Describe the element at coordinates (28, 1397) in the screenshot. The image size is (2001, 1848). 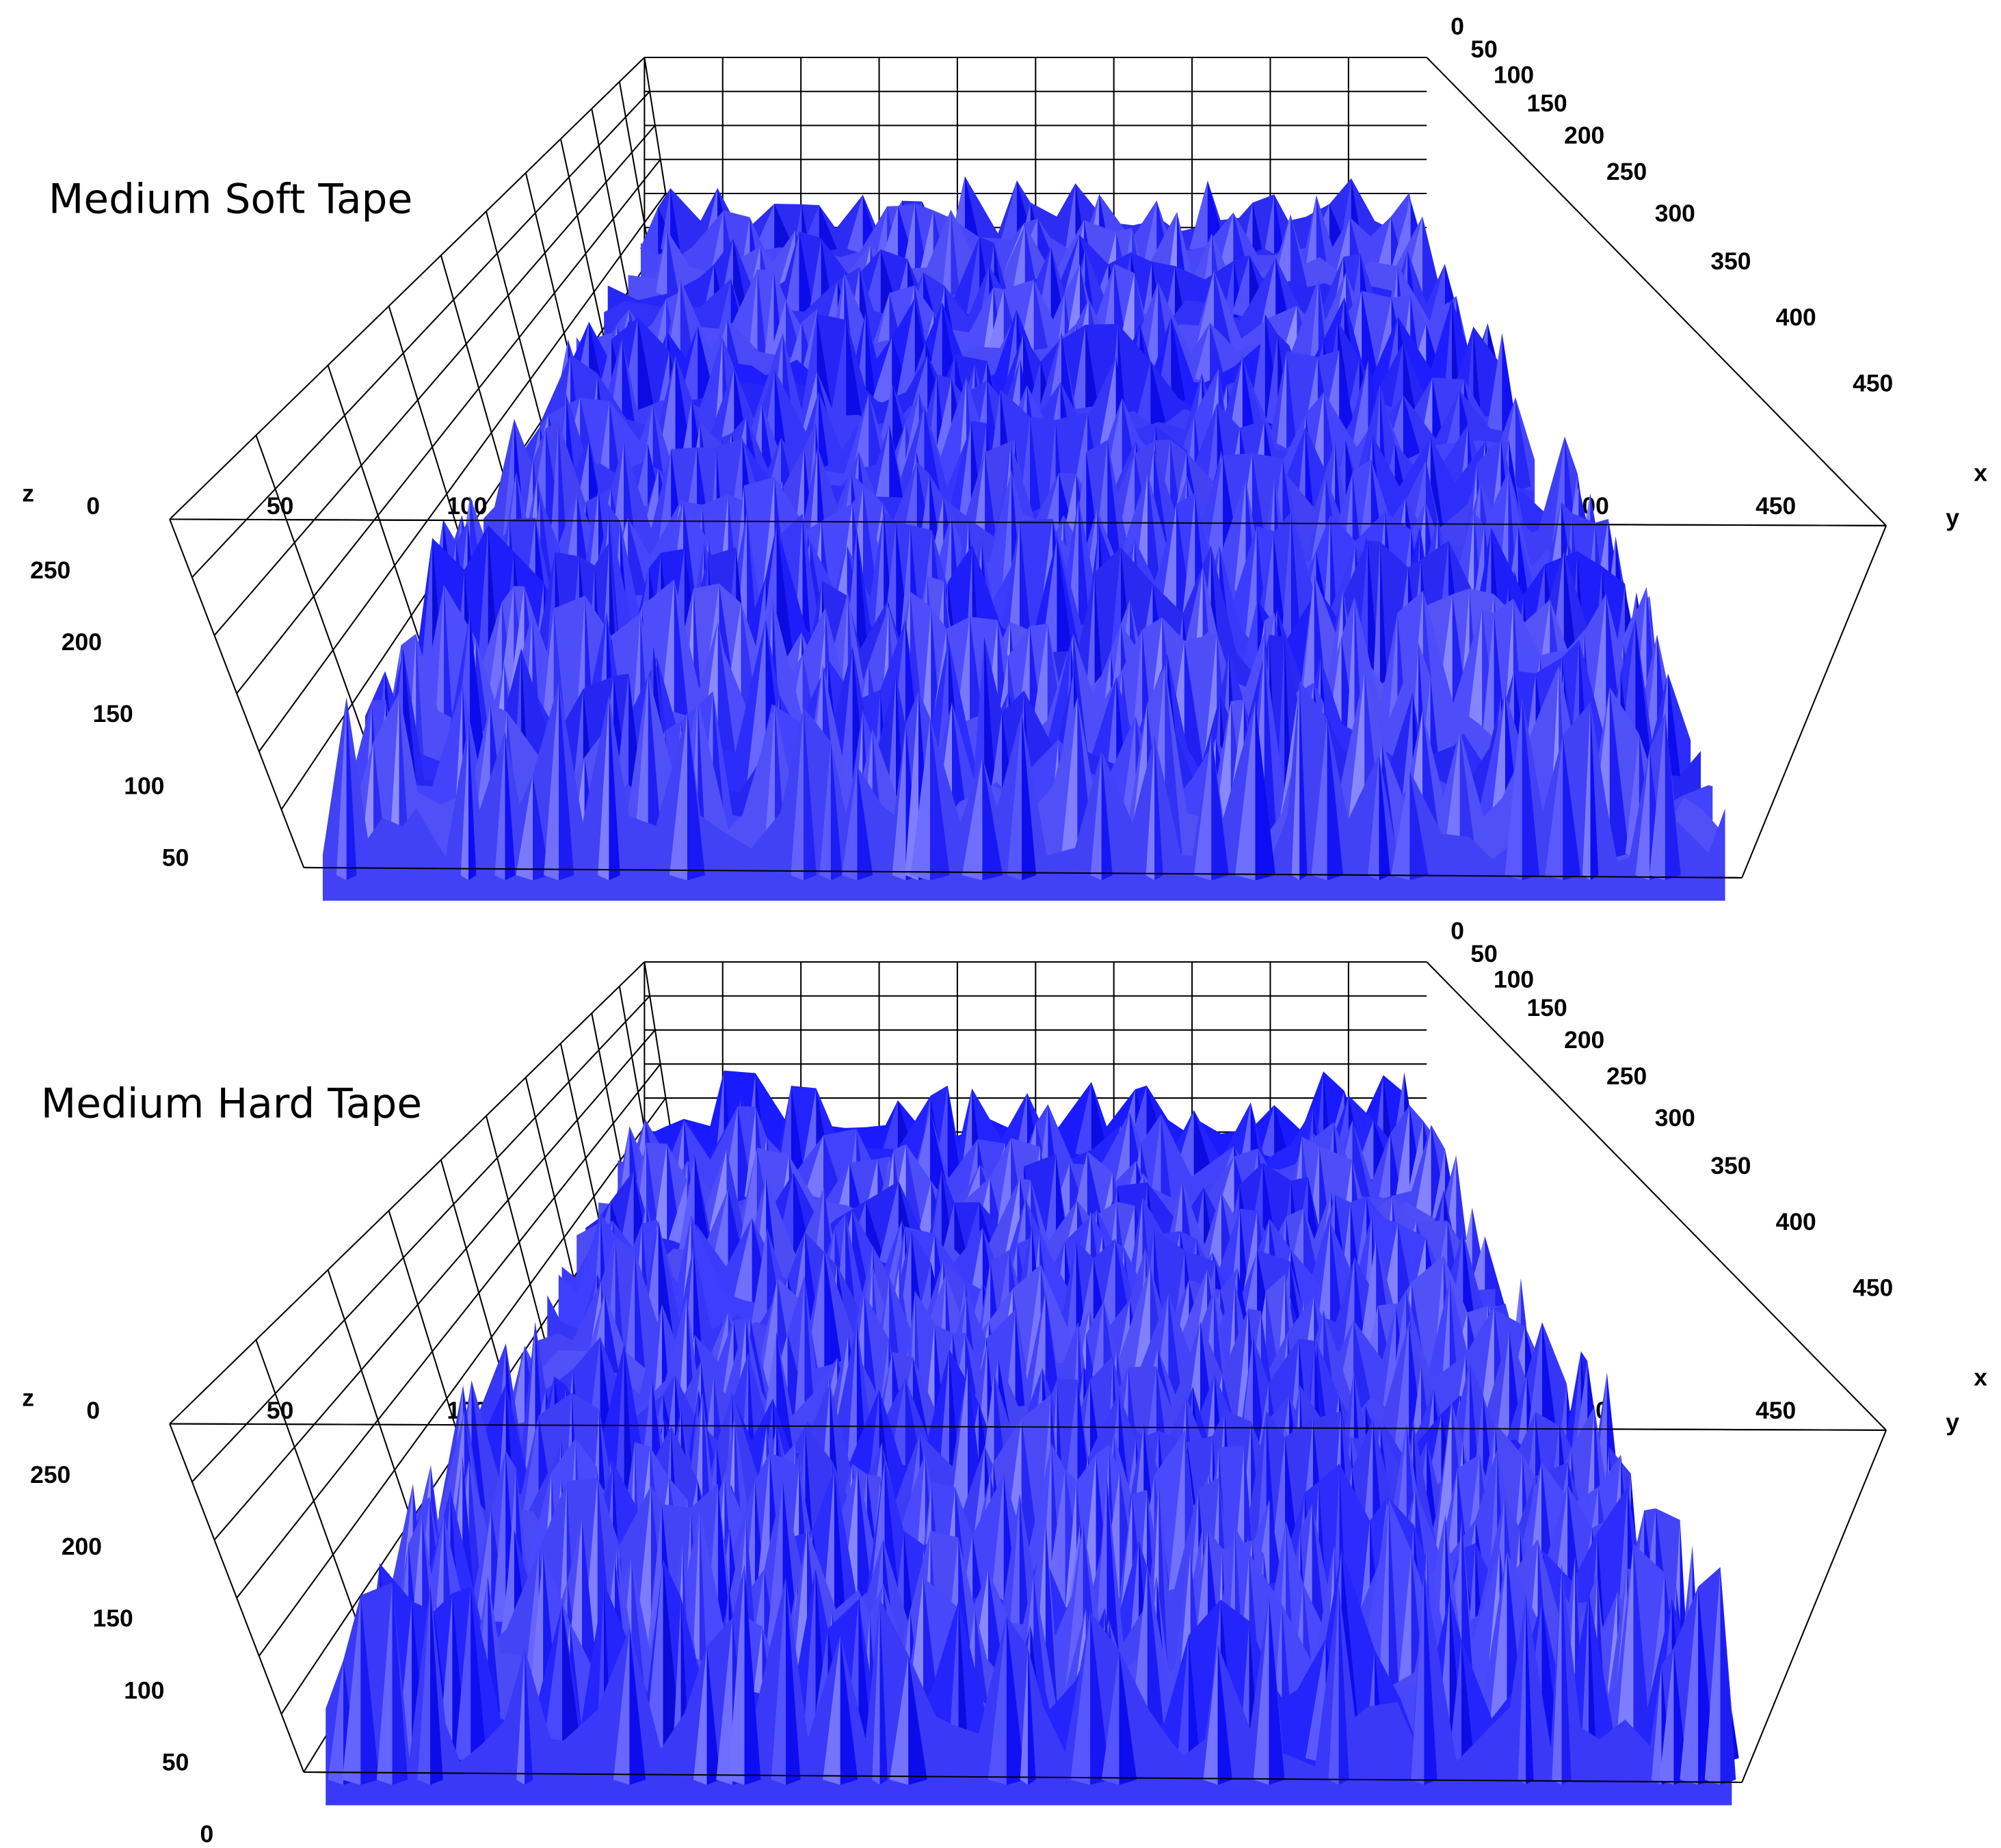
I see `z-axis-label: z` at that location.